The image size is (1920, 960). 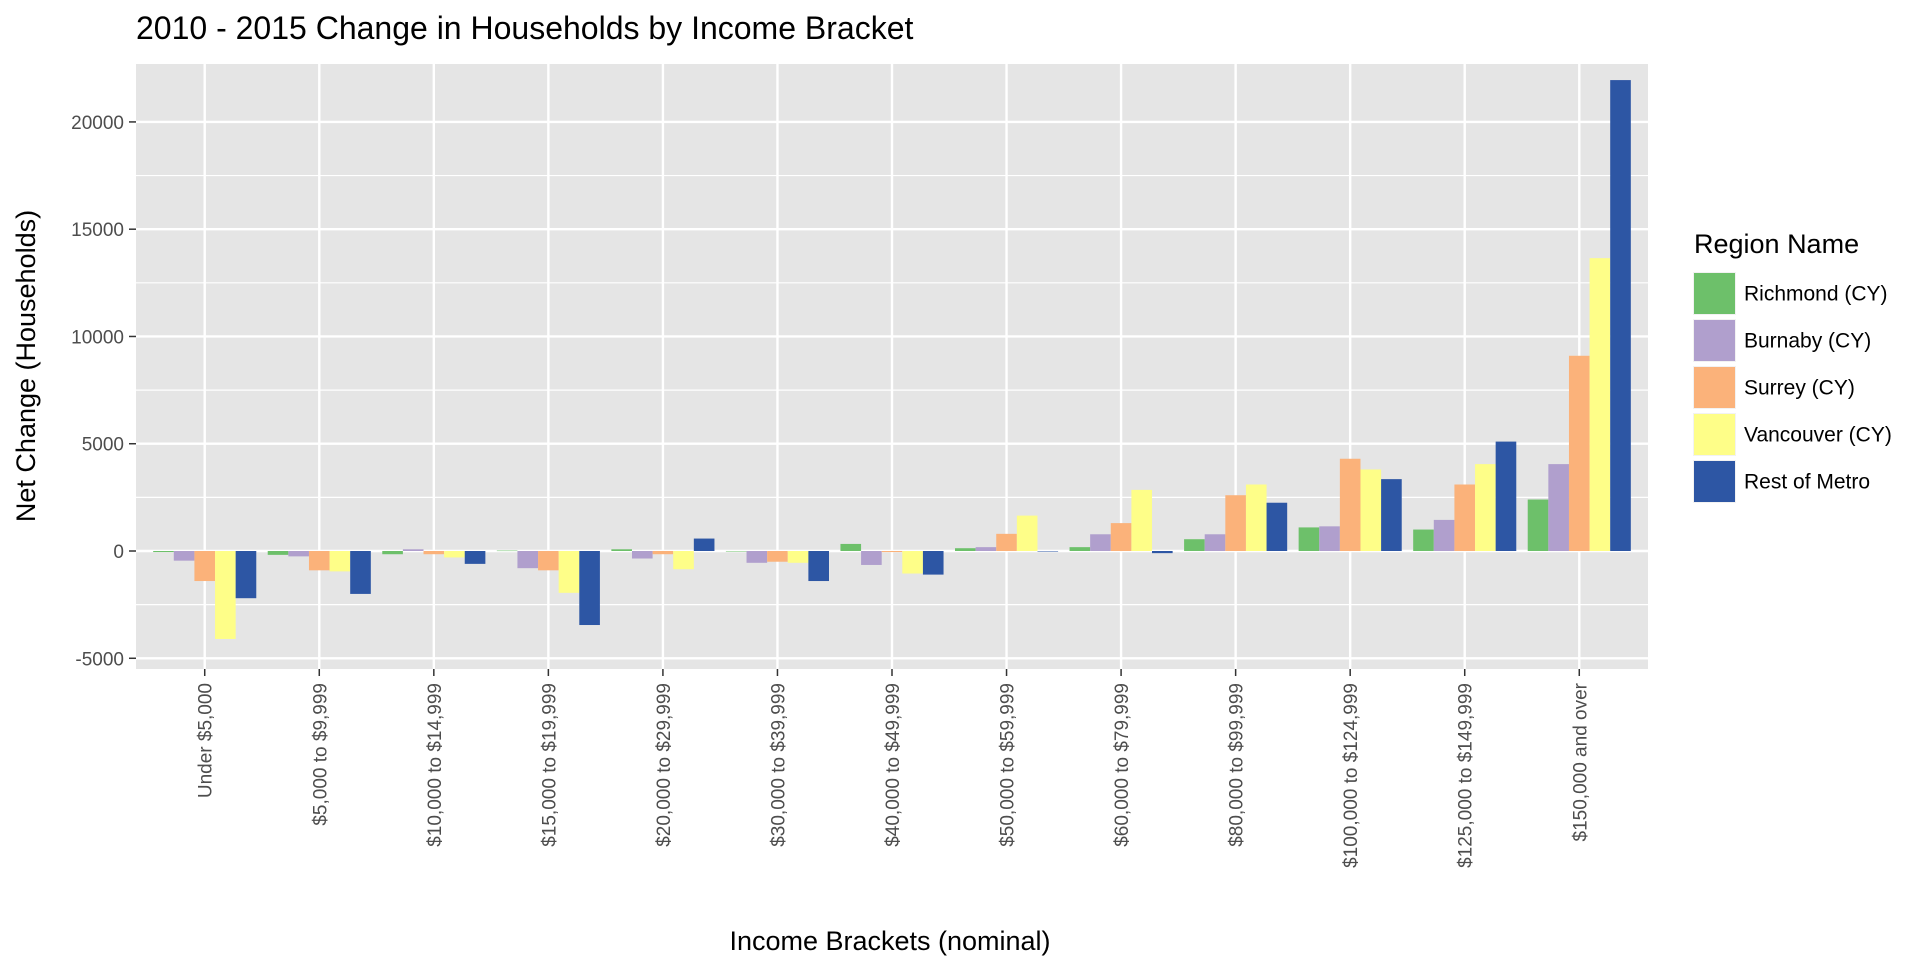 I want to click on legend-title: Region Name, so click(x=1776, y=244).